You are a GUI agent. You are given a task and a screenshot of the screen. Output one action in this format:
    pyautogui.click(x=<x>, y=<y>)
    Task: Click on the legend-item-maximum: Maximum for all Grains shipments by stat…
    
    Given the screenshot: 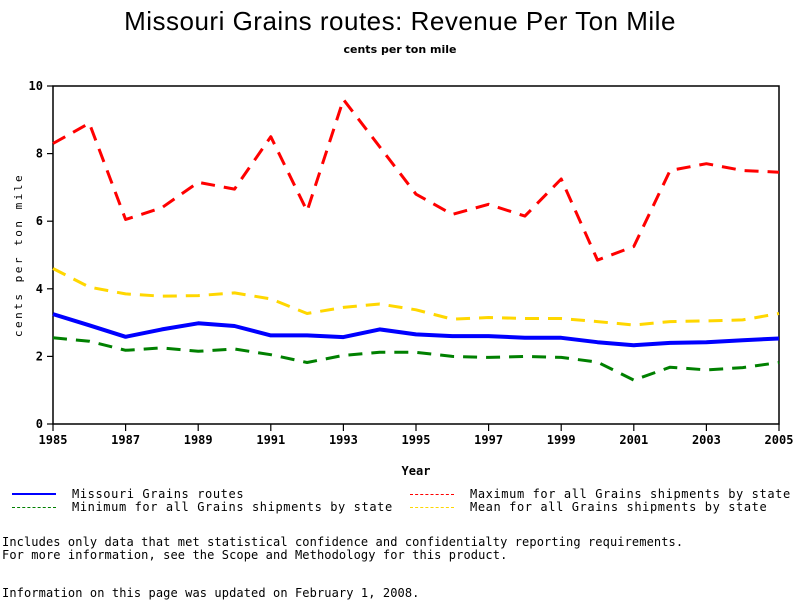 What is the action you would take?
    pyautogui.click(x=600, y=494)
    